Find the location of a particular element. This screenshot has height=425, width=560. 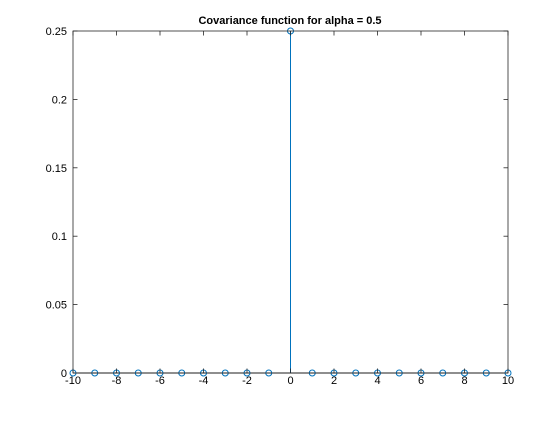

y-tick-label: 0.25 is located at coordinates (56, 32).